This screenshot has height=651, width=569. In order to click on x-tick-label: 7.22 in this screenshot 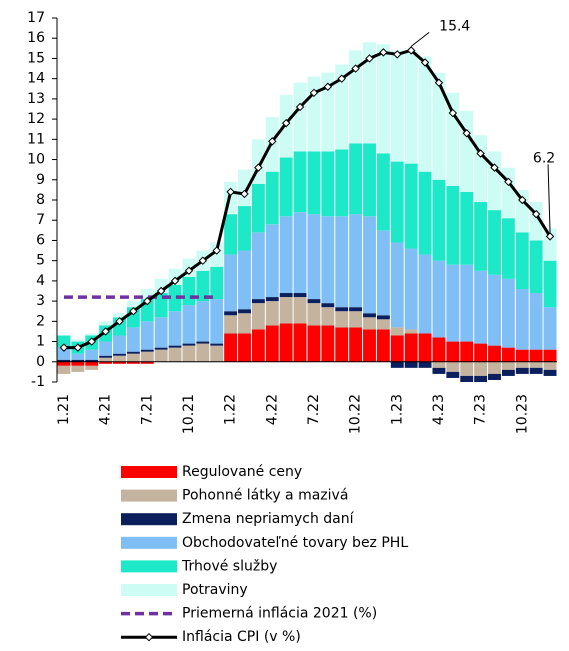, I will do `click(314, 409)`.